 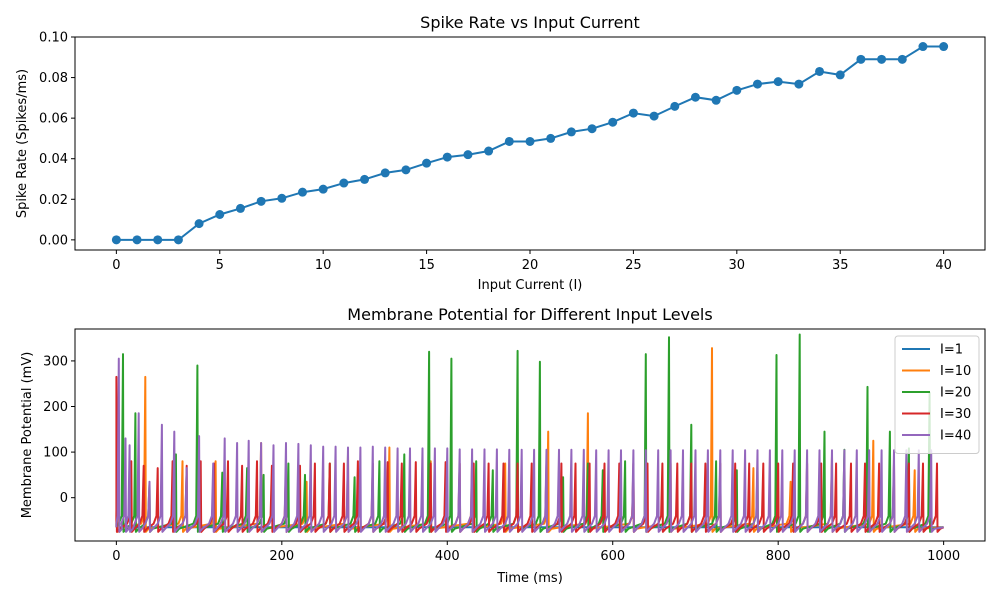 What do you see at coordinates (955, 436) in the screenshot?
I see `legend-label: I=40` at bounding box center [955, 436].